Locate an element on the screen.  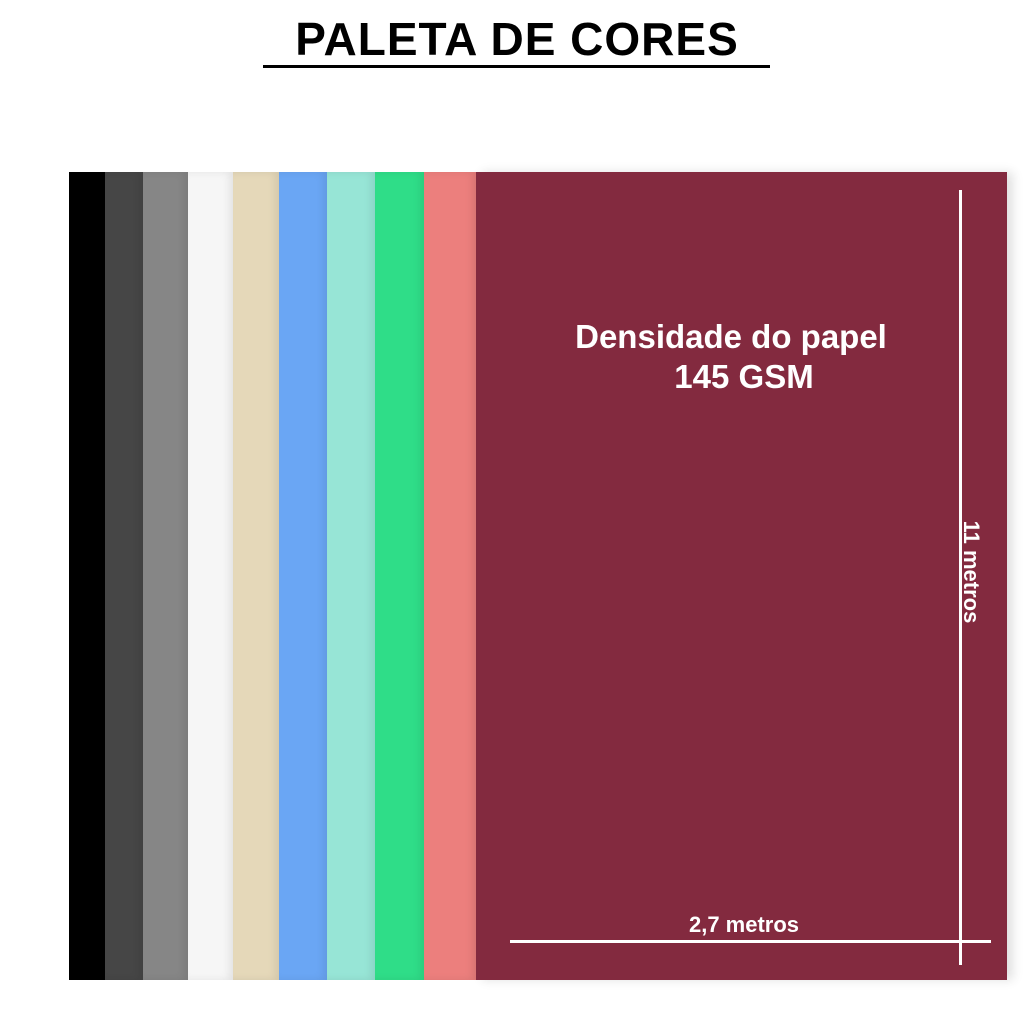
page-title: PALETA DE CORES is located at coordinates (517, 39).